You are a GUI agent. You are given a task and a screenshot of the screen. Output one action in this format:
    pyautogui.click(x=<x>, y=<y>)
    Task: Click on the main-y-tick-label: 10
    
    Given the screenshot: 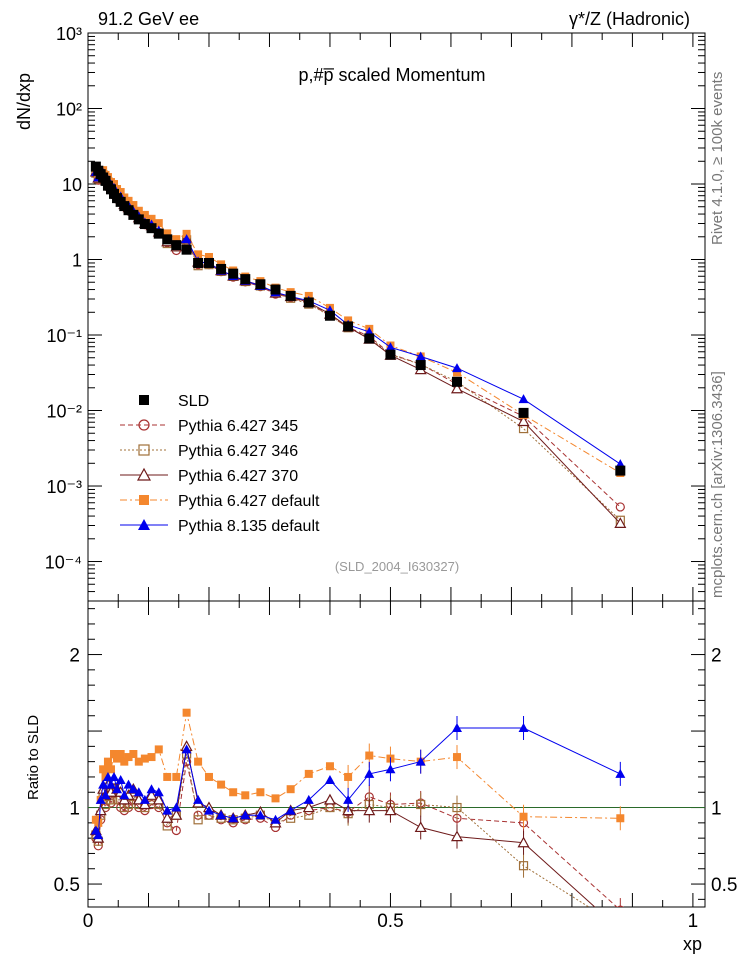 What is the action you would take?
    pyautogui.click(x=72, y=185)
    